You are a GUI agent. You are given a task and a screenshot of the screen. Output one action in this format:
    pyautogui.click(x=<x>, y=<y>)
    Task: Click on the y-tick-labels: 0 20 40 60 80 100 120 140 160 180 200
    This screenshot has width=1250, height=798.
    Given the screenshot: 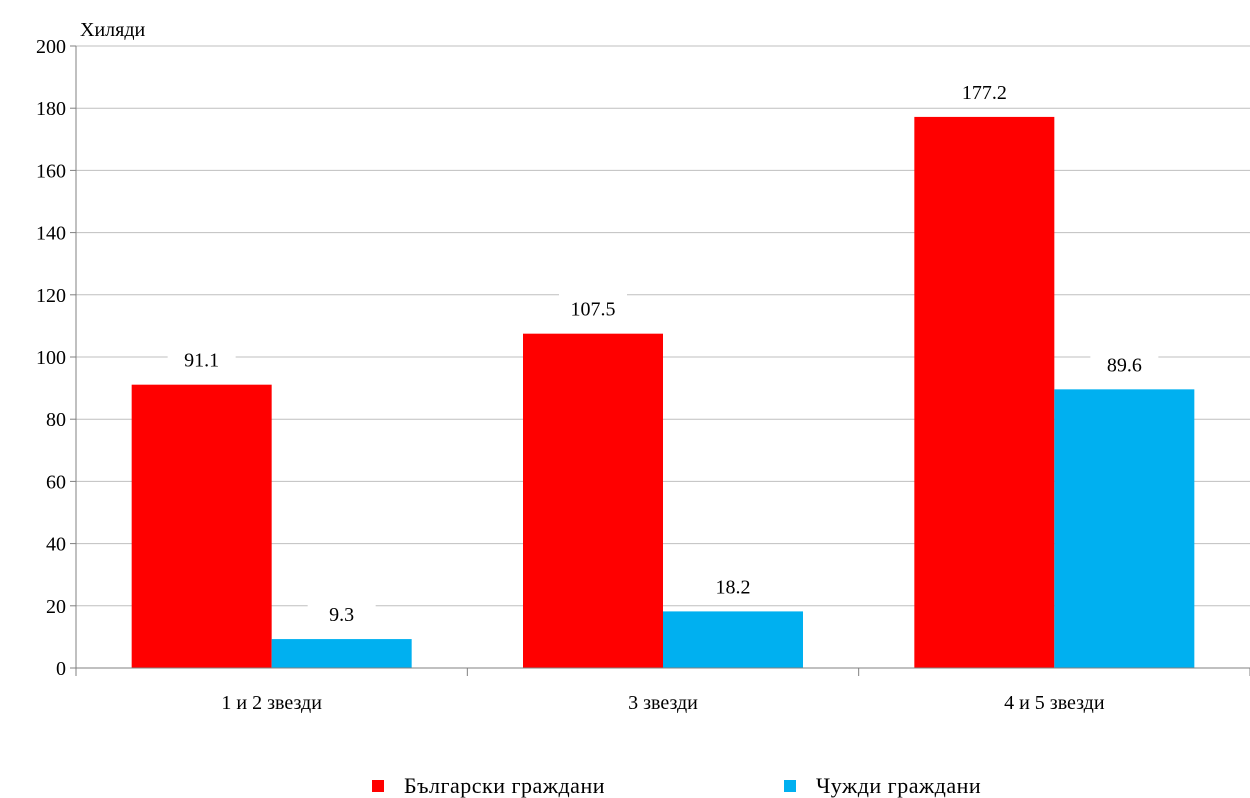 What is the action you would take?
    pyautogui.click(x=51, y=358)
    